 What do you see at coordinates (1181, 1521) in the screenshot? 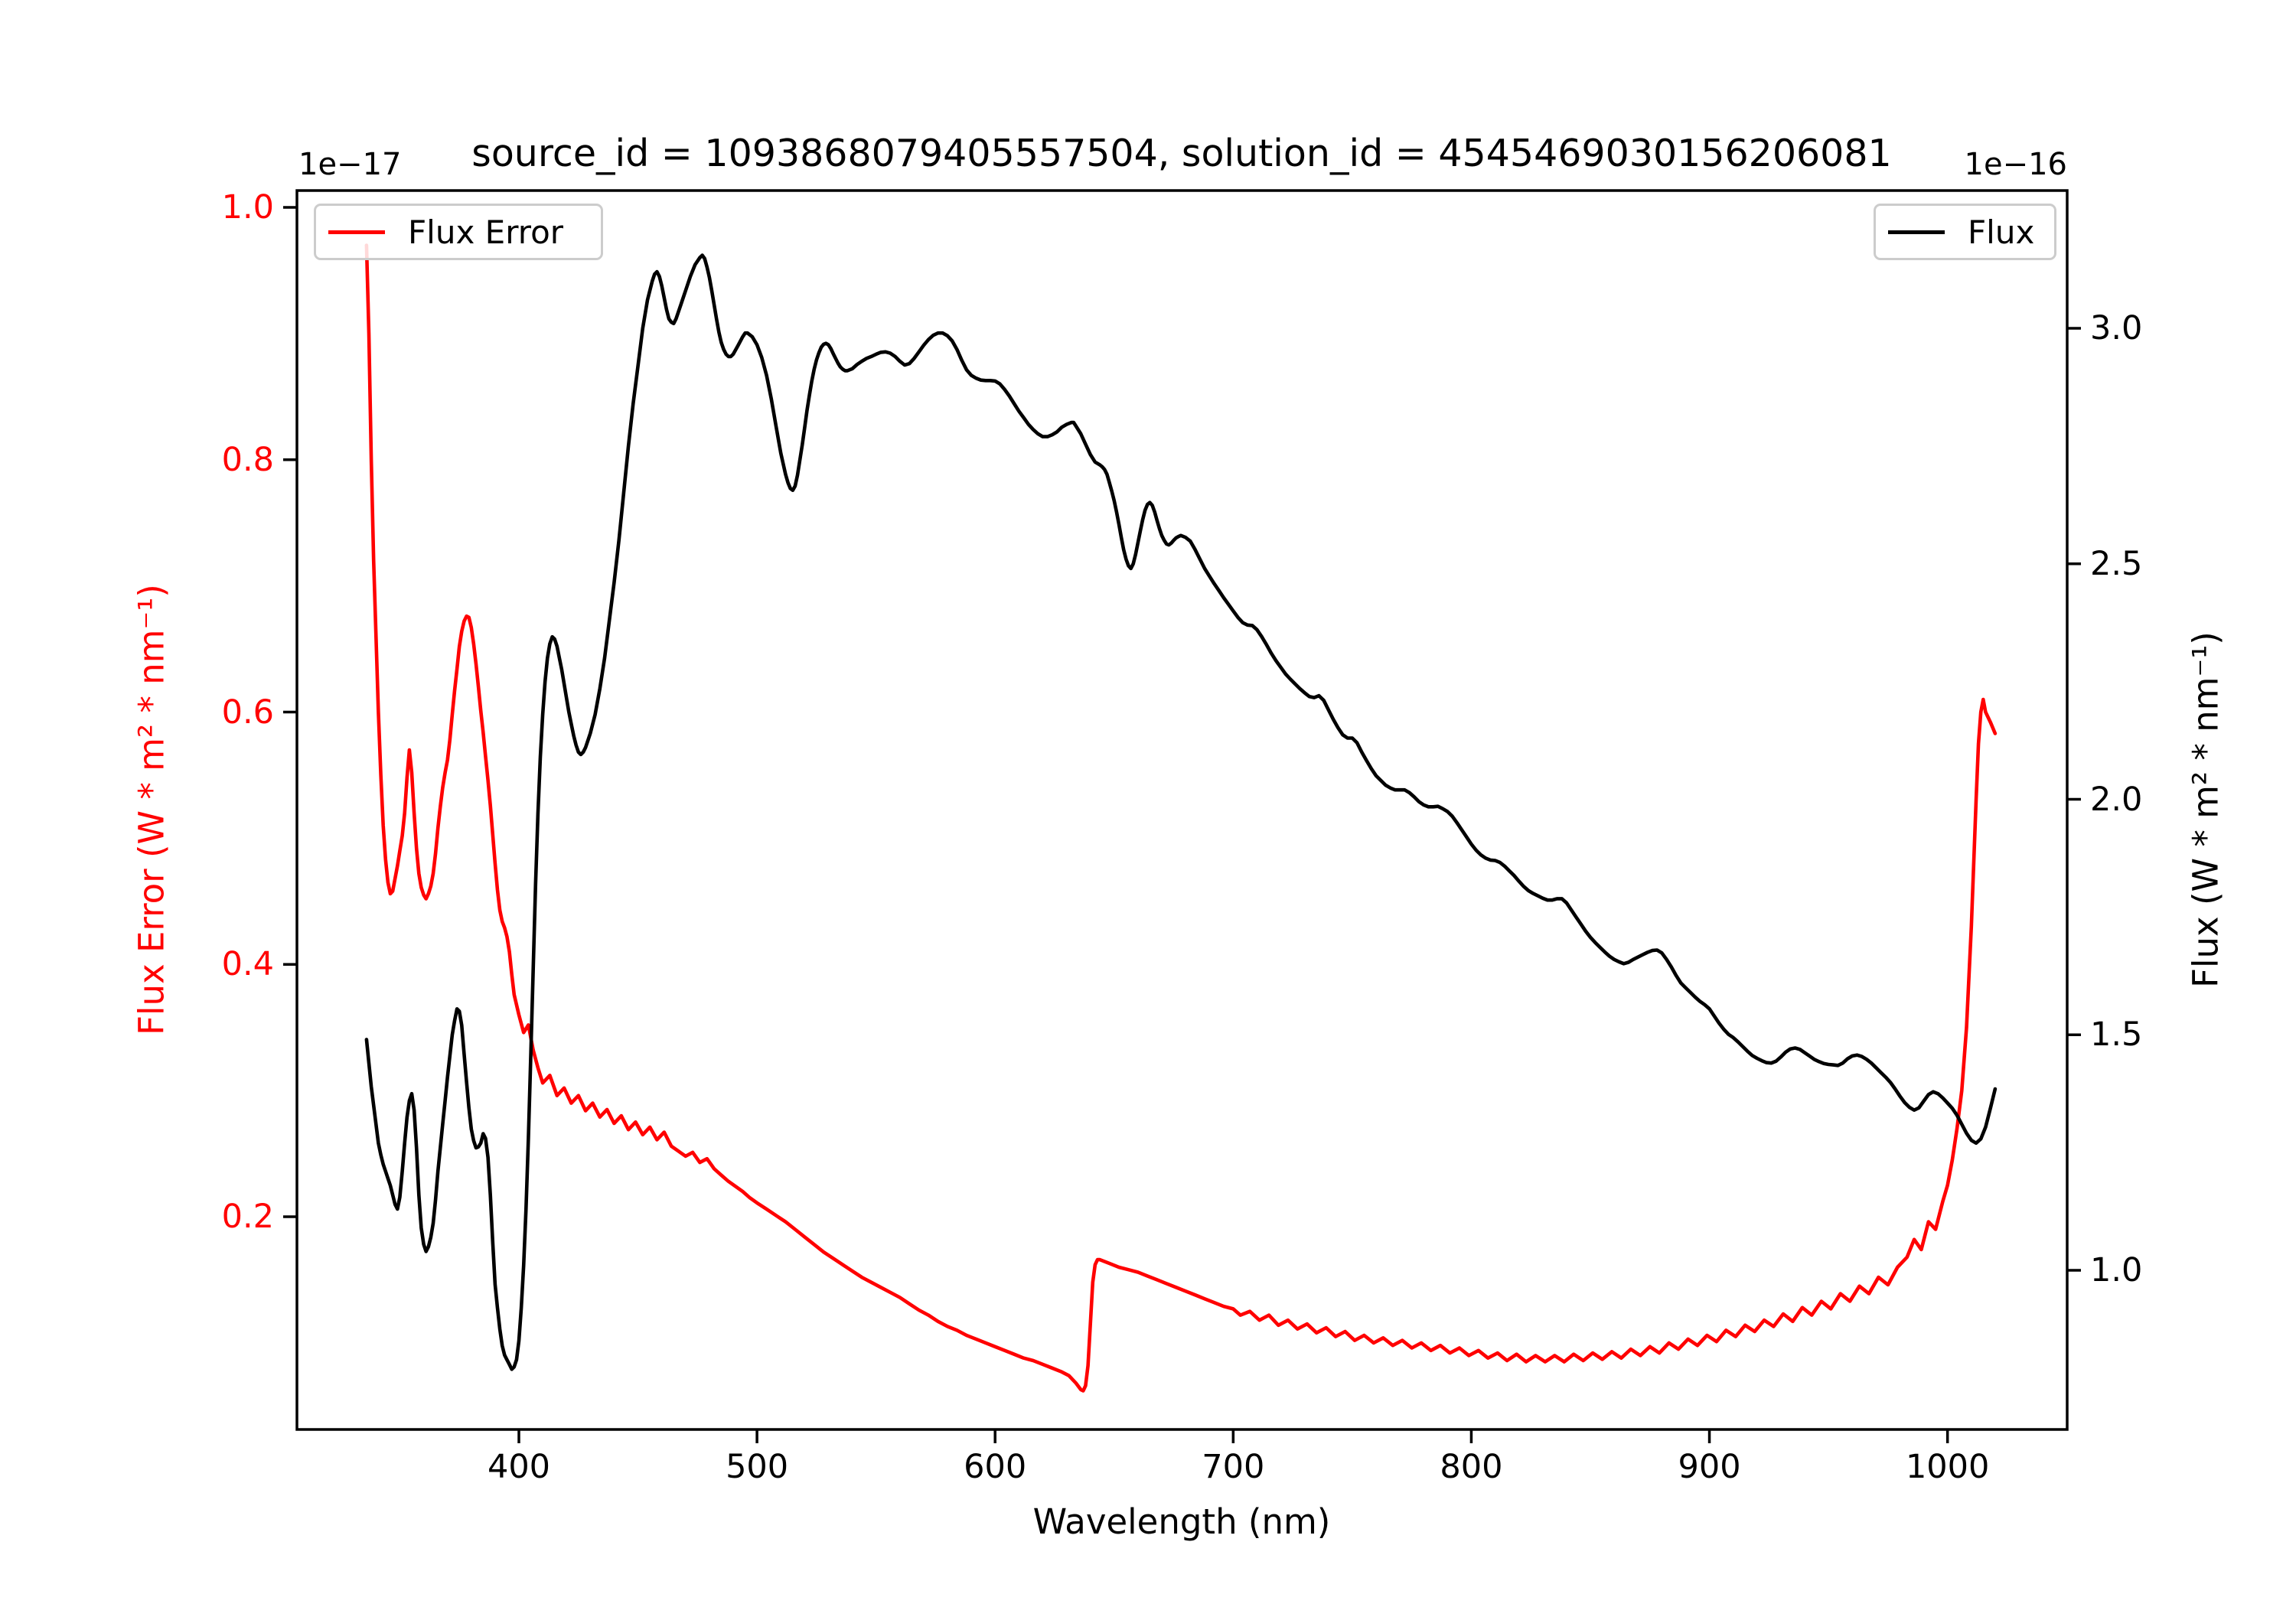
I see `x-axis-label: Wavelength (nm)` at bounding box center [1181, 1521].